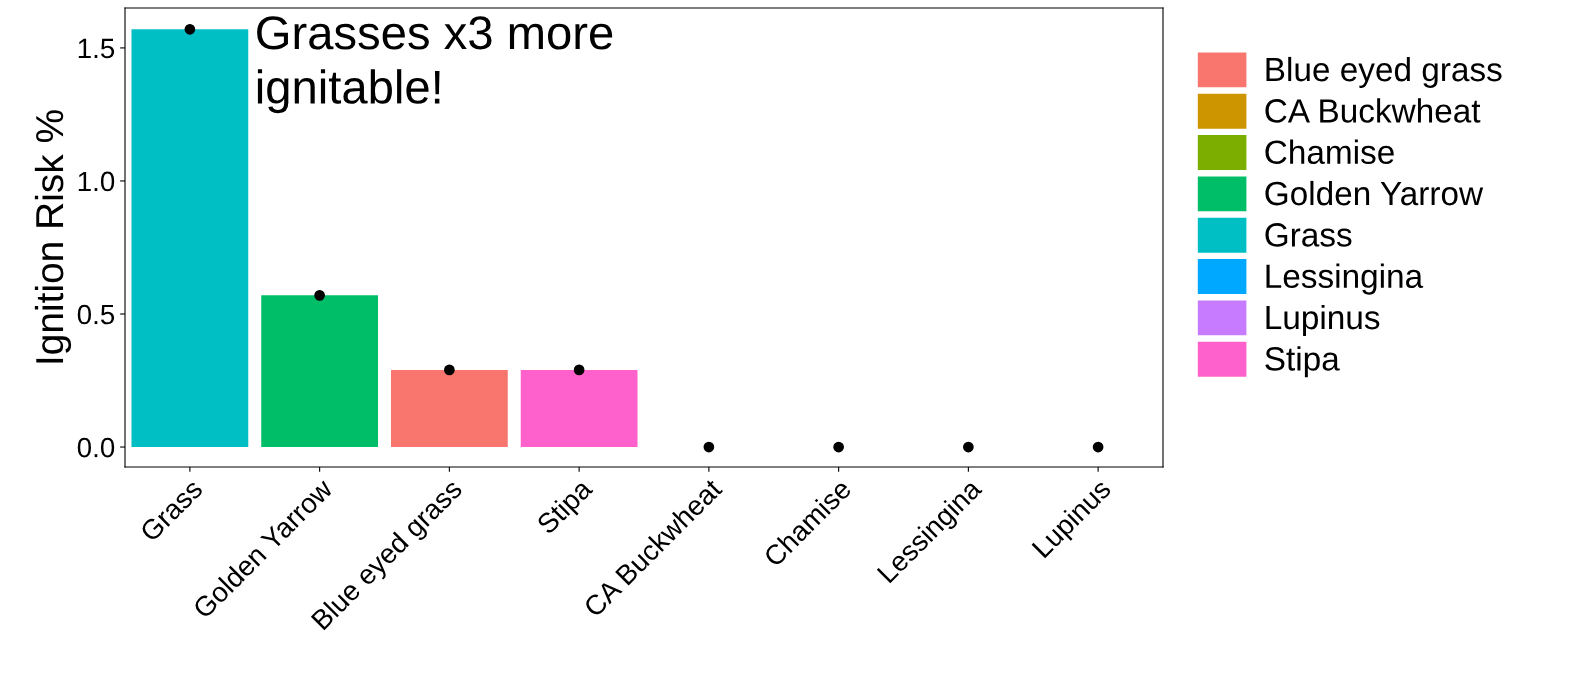 This screenshot has width=1575, height=688. I want to click on legend-label: CA Buckwheat, so click(1373, 110).